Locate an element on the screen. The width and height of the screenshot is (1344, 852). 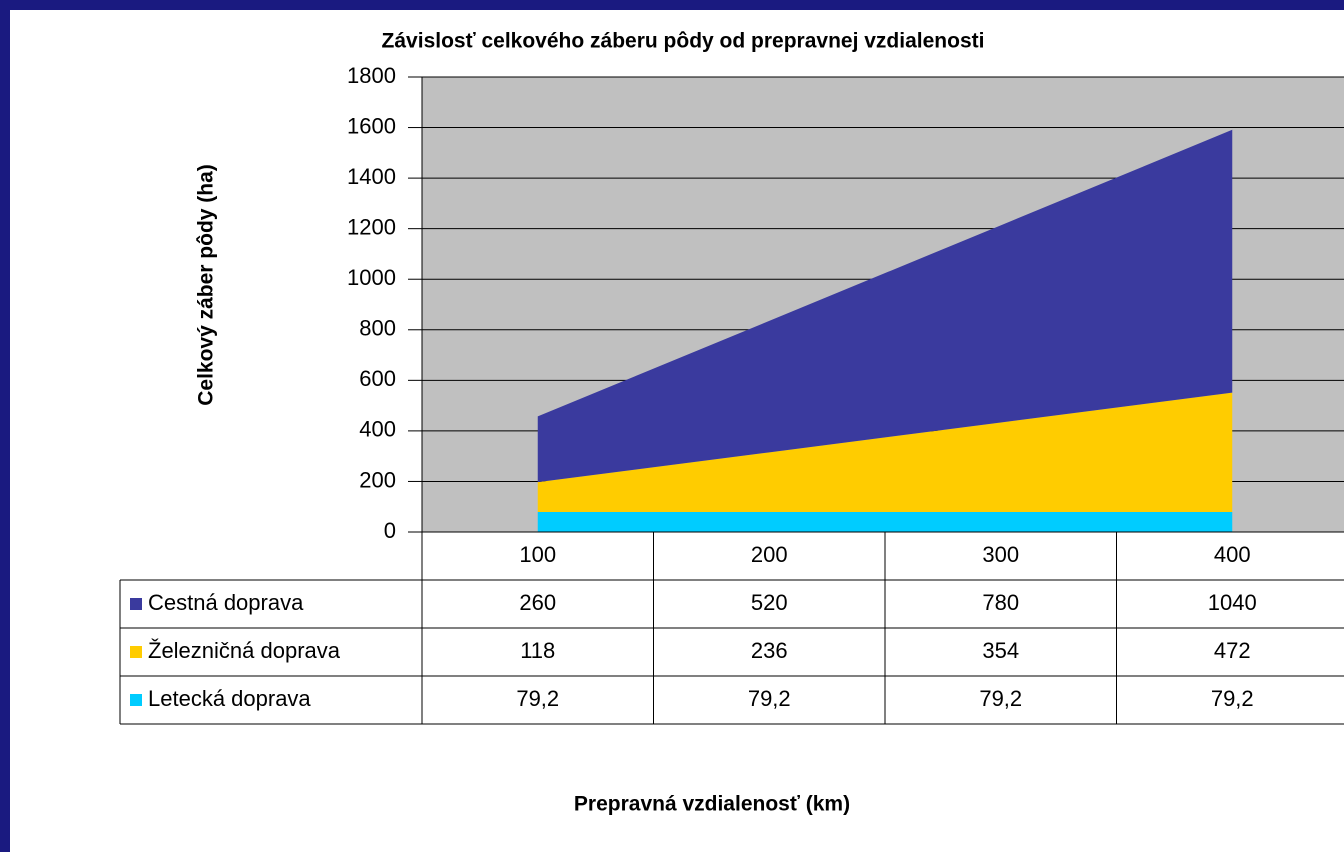
y-tick-label: 1600 is located at coordinates (371, 125).